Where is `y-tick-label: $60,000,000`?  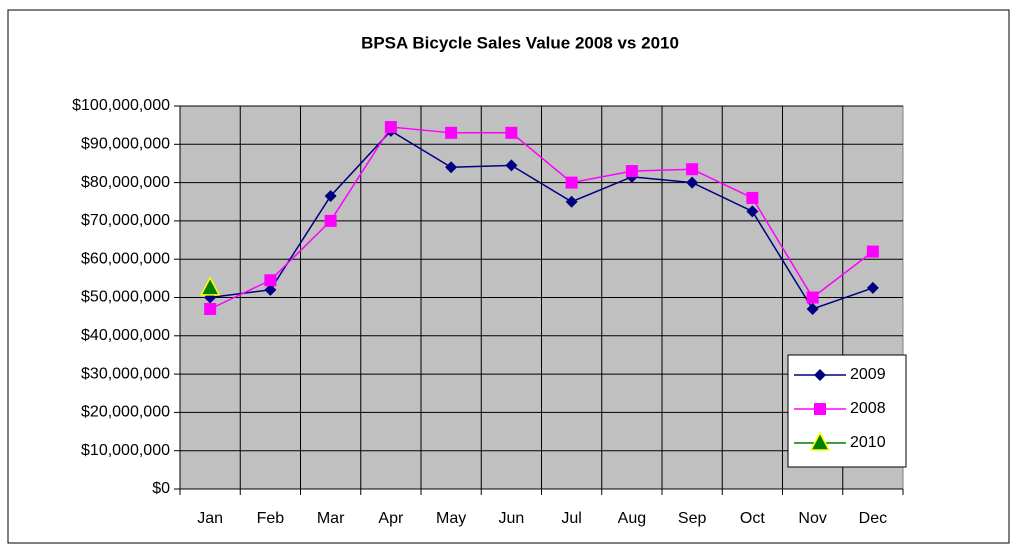 y-tick-label: $60,000,000 is located at coordinates (125, 258).